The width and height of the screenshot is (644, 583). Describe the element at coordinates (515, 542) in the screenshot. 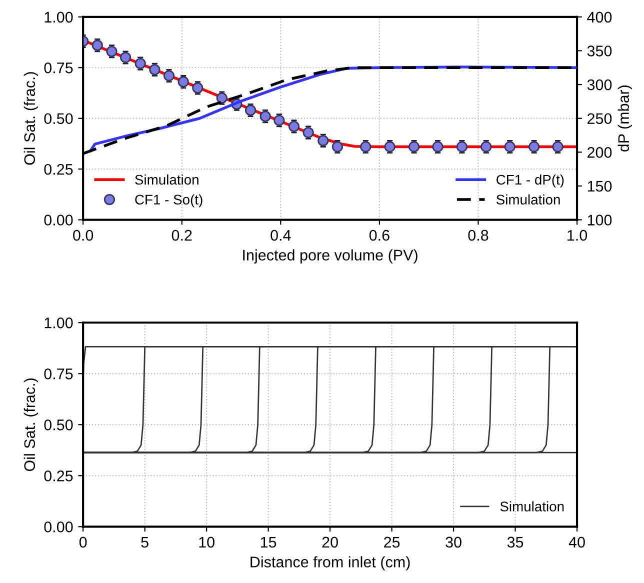

I see `x-tick-label: 35` at that location.